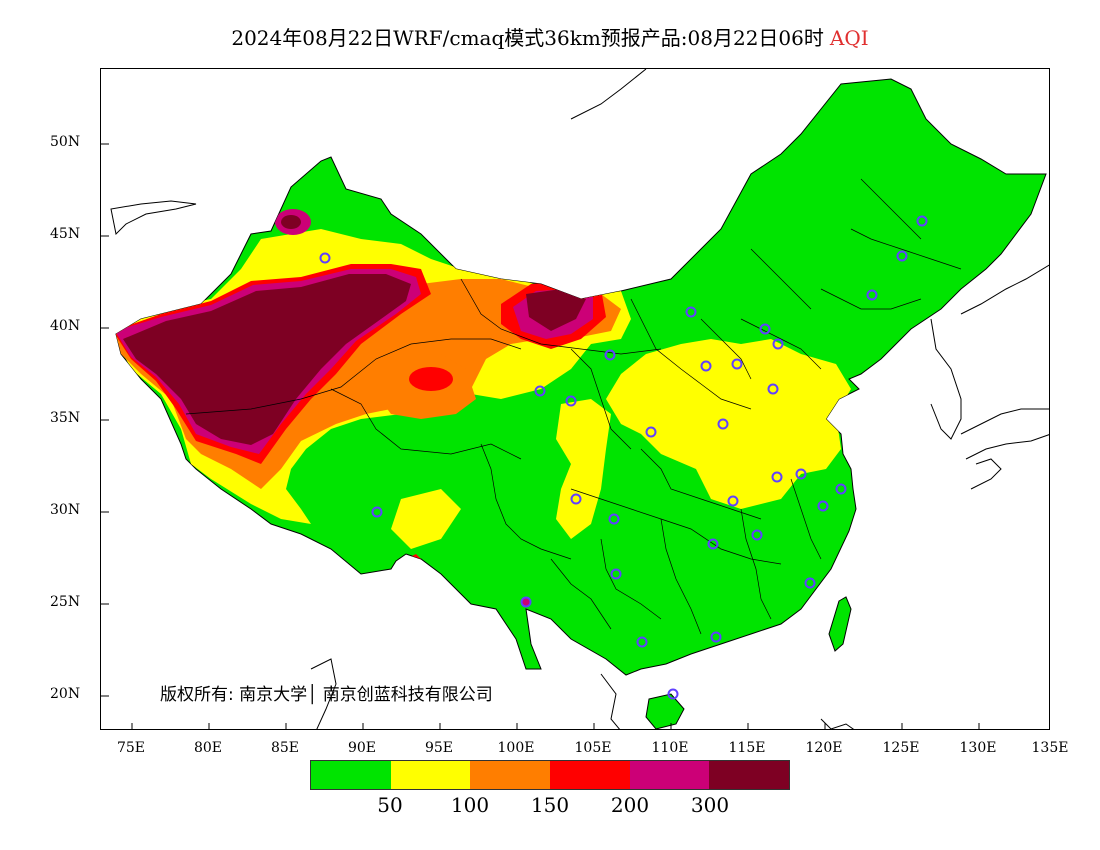  I want to click on legend-label-50: 50, so click(390, 805).